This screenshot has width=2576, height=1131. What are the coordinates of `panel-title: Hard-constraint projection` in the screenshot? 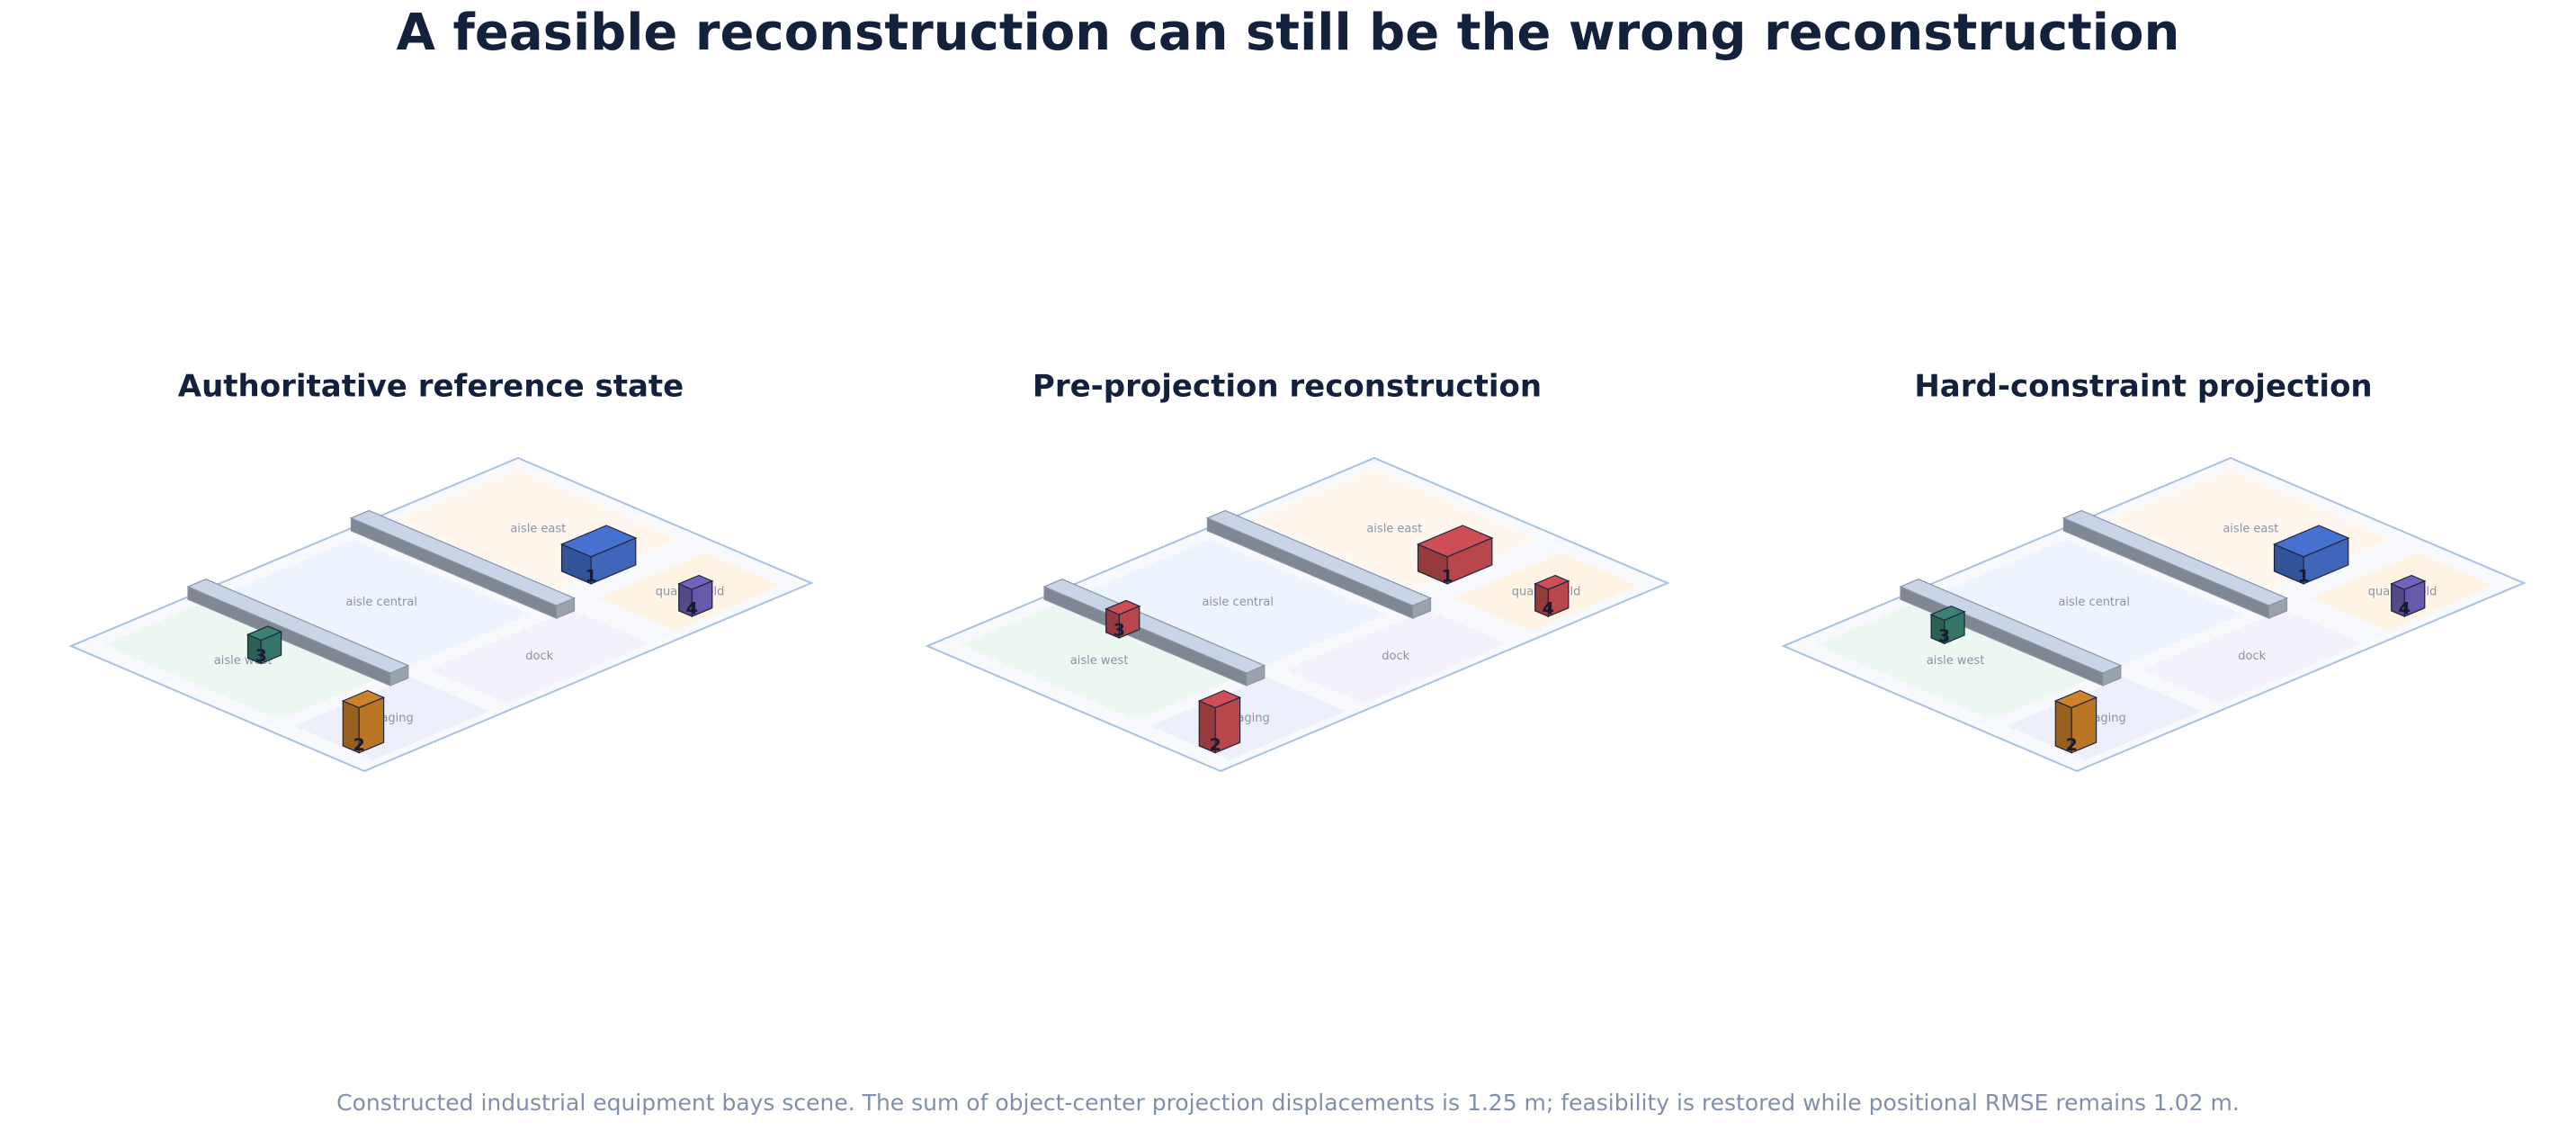 It's located at (2143, 387).